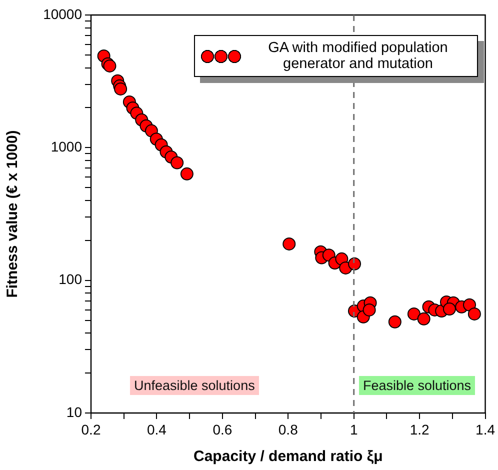 The width and height of the screenshot is (498, 470). What do you see at coordinates (288, 457) in the screenshot?
I see `x-axis-title: Capacity / demand ratio ξμ` at bounding box center [288, 457].